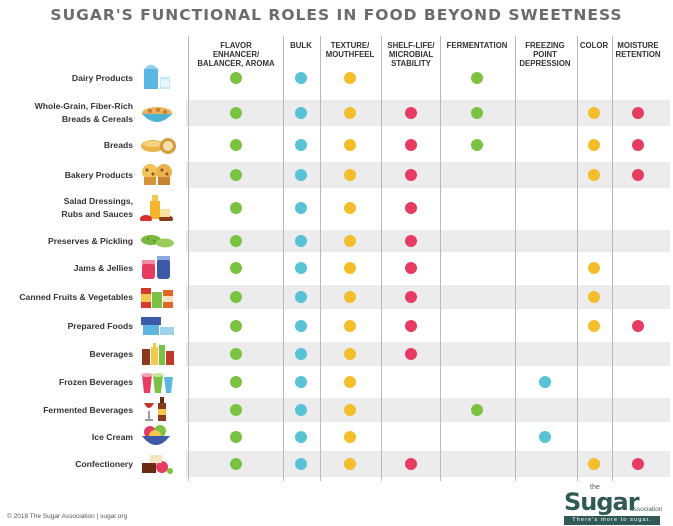 This screenshot has height=526, width=673. Describe the element at coordinates (88, 409) in the screenshot. I see `row-label: Fermented Beverages` at that location.